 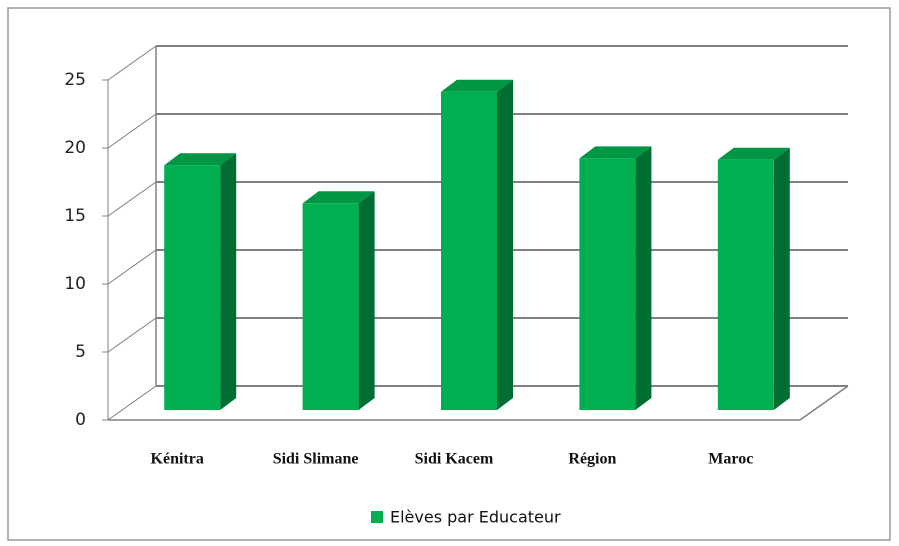 I want to click on y-tick-label: 10, so click(x=75, y=284).